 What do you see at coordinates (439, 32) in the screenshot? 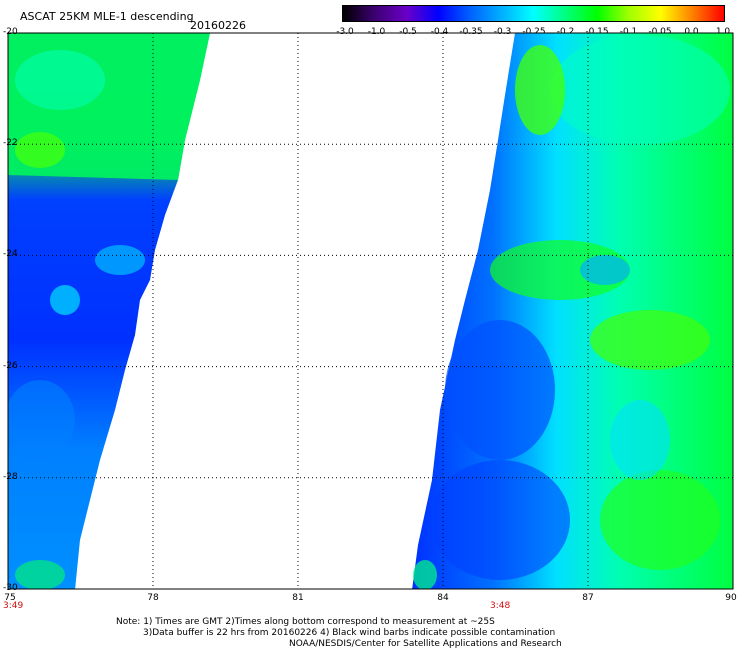
I see `colorbar-tick-label: -0.4` at bounding box center [439, 32].